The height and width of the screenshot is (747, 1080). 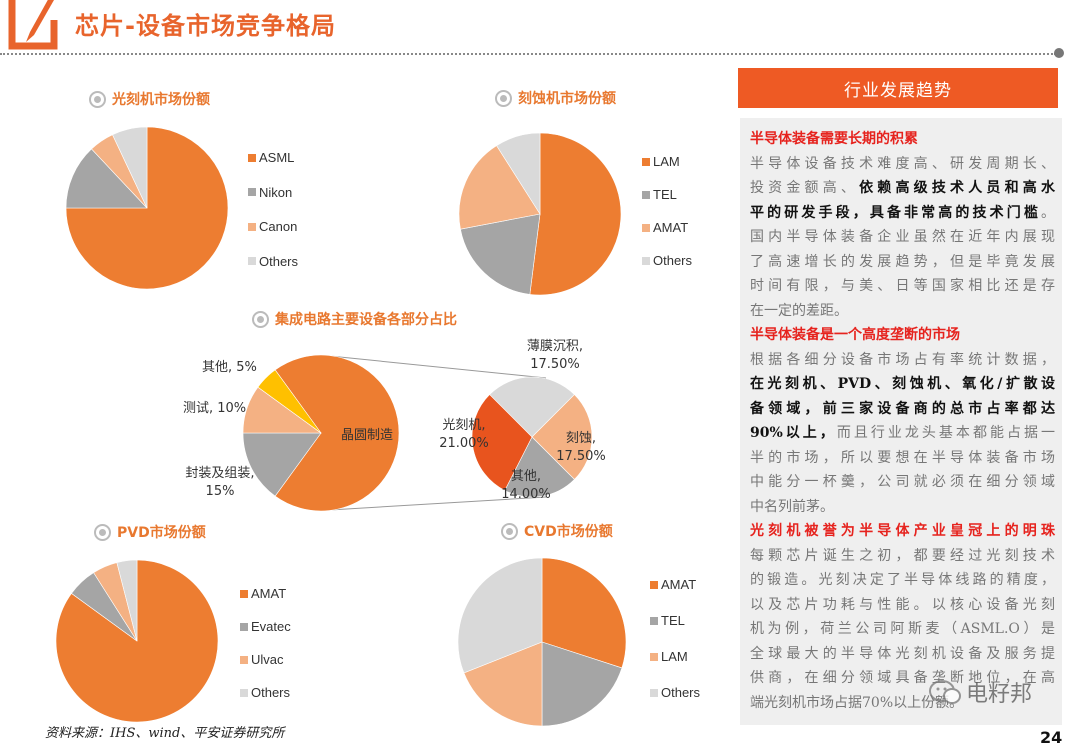 I want to click on trend-text: 供商，在细分领域具备垄断地位，在高, so click(x=902, y=678).